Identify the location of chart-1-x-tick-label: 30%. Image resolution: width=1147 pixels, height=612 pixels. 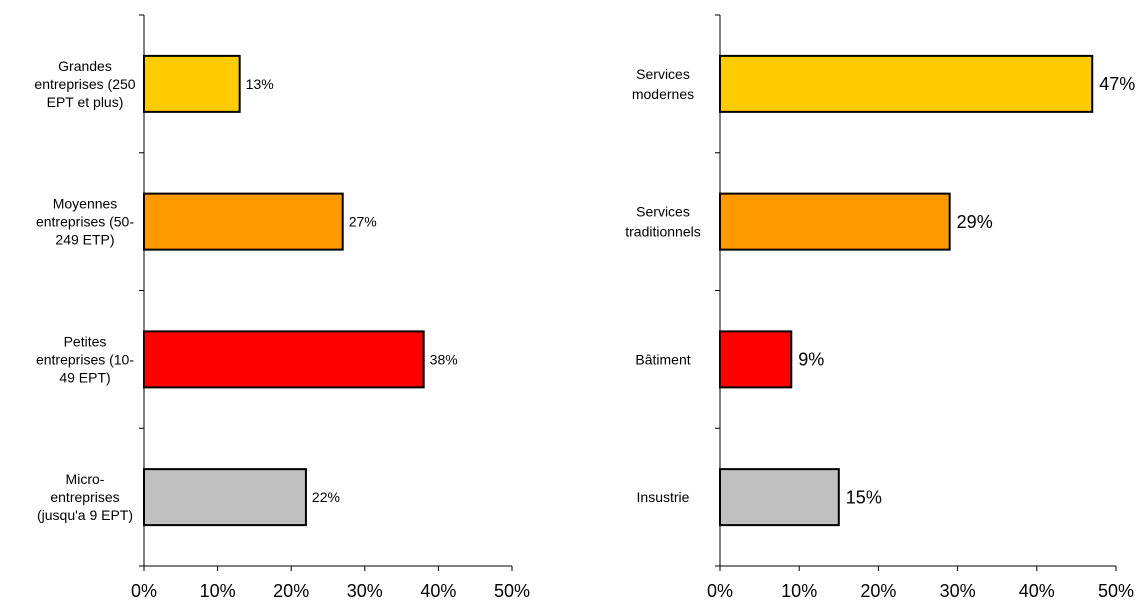
(365, 591).